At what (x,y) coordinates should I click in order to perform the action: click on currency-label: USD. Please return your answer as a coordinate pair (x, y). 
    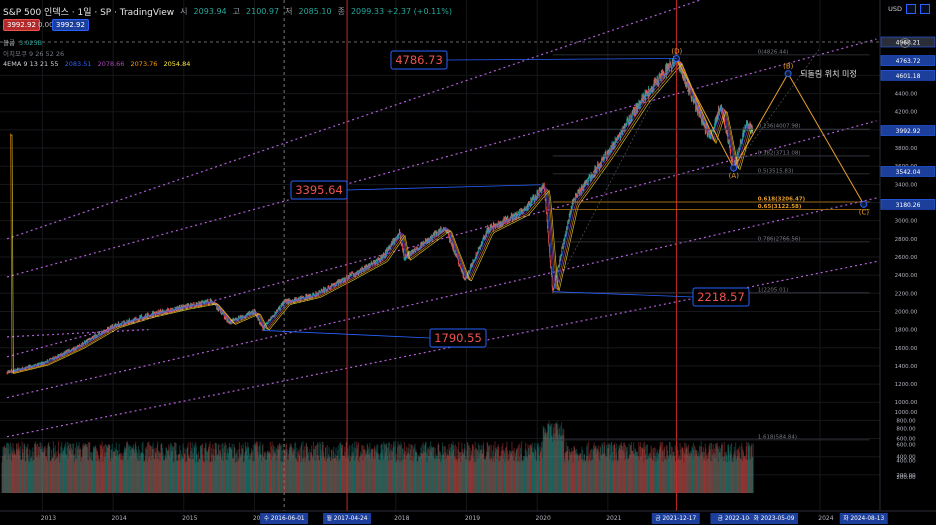
    Looking at the image, I should click on (895, 9).